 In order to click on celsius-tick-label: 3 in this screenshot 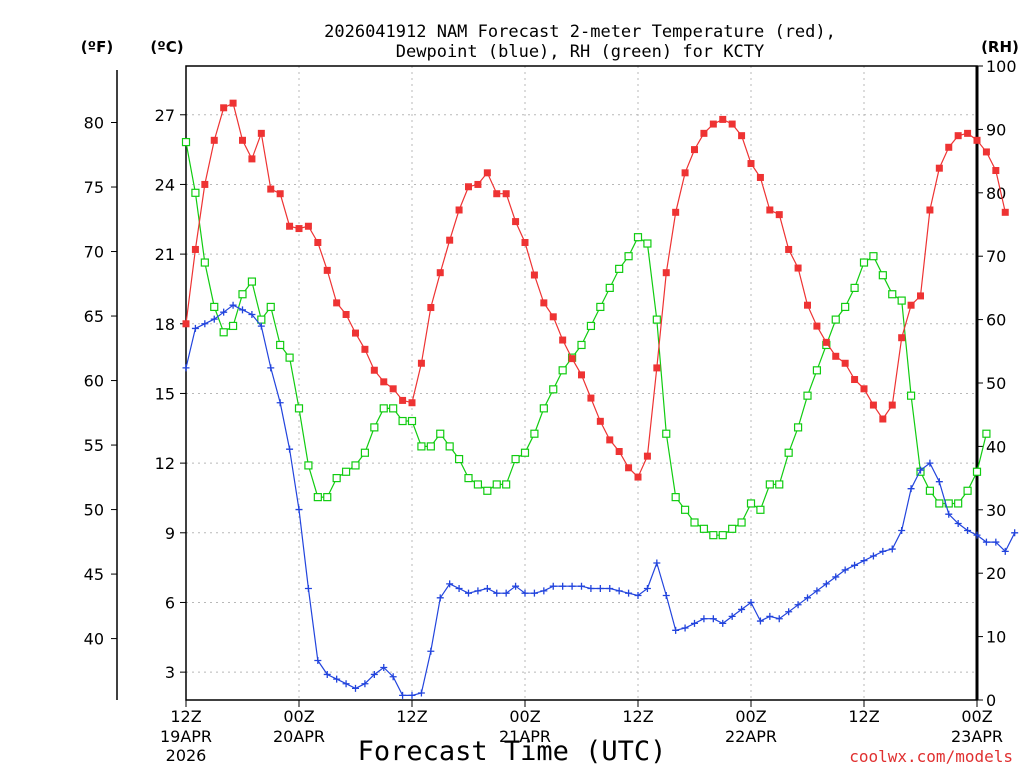, I will do `click(170, 672)`.